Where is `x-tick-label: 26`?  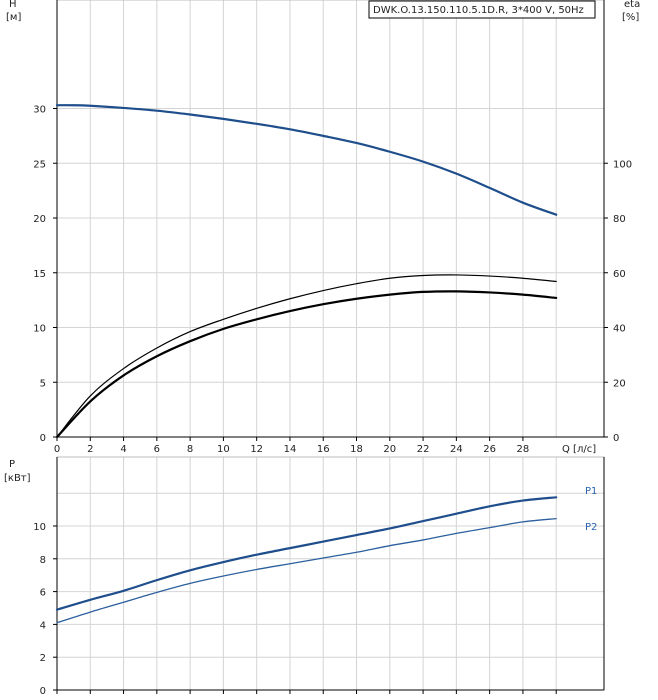 x-tick-label: 26 is located at coordinates (489, 449).